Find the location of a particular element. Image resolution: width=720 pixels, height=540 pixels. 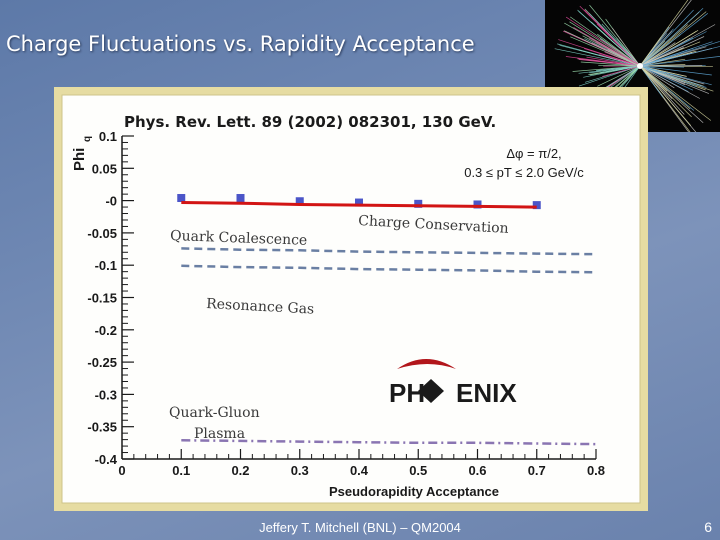

annotation-qgp-line2: Plasma is located at coordinates (219, 434).